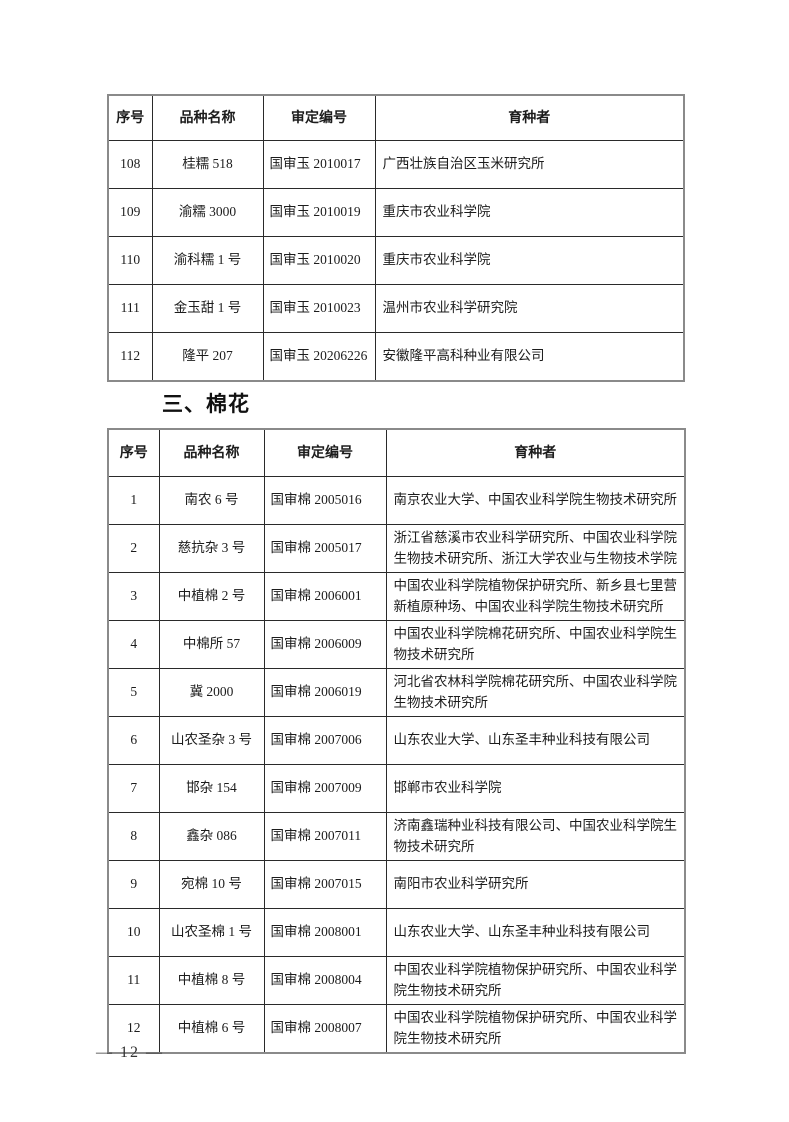  I want to click on table-row: 112 隆平 207 国审玉 20206226 安徽隆平高科种业有限公司, so click(396, 357).